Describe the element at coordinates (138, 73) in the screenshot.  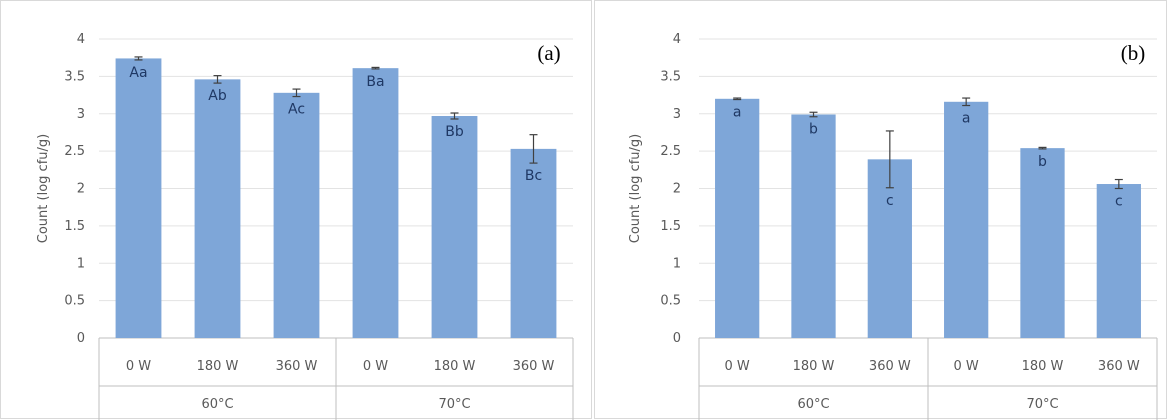
I see `data-label: Aa` at that location.